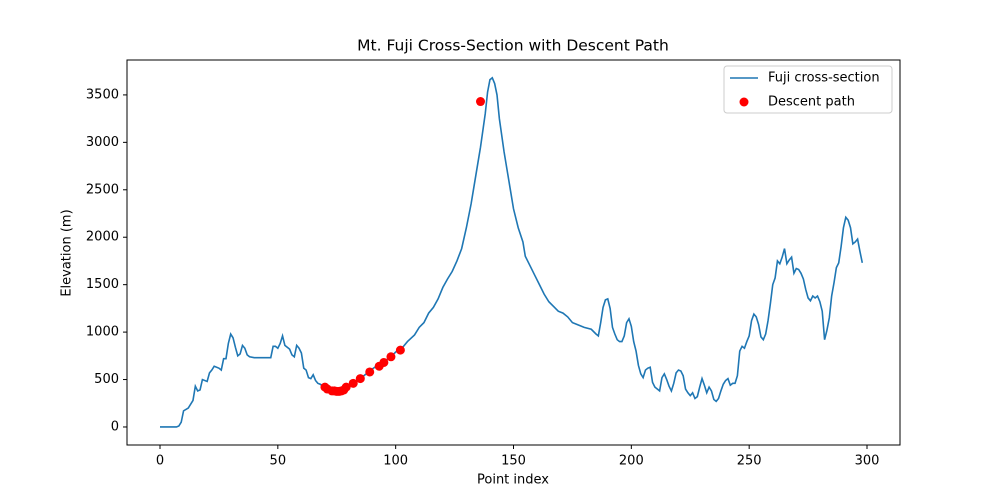  I want to click on x-tick-label: 300, so click(867, 461).